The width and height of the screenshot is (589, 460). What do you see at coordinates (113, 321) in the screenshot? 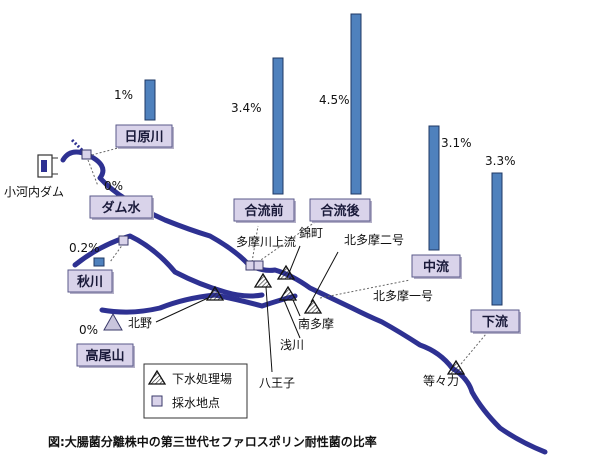
I see `mountain-icon` at bounding box center [113, 321].